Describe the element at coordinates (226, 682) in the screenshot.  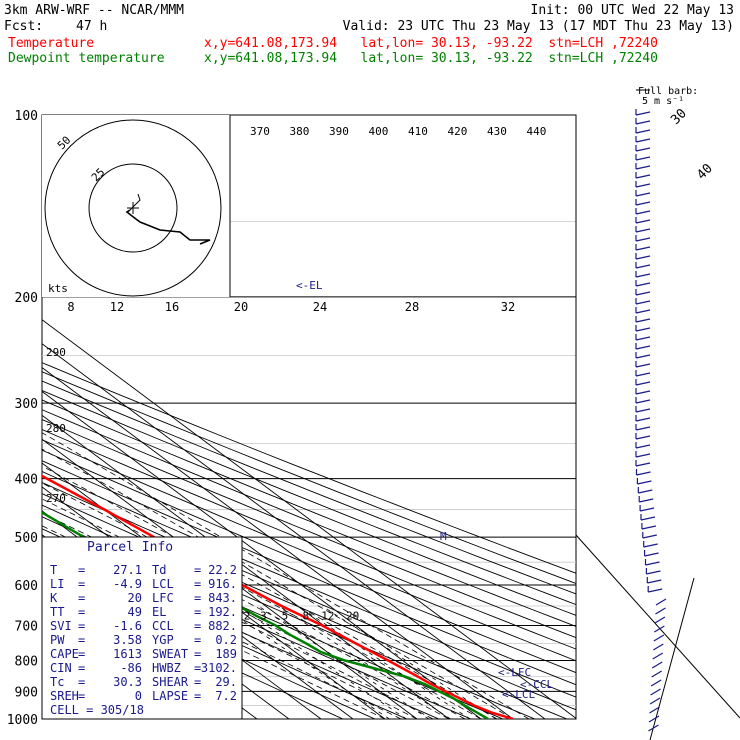
I see `parcel-value: 29.` at that location.